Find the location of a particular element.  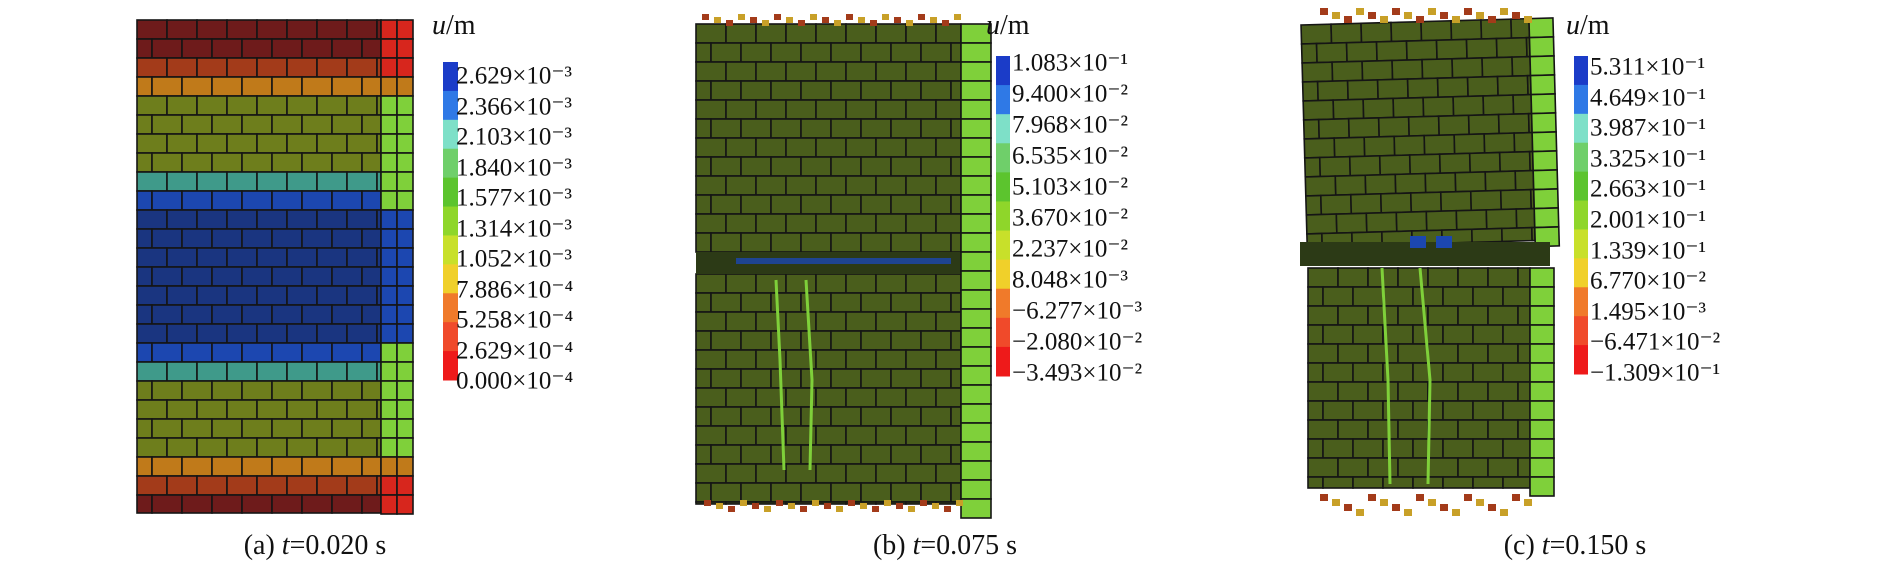

legend-label: 2.629×10⁻³ is located at coordinates (514, 76).